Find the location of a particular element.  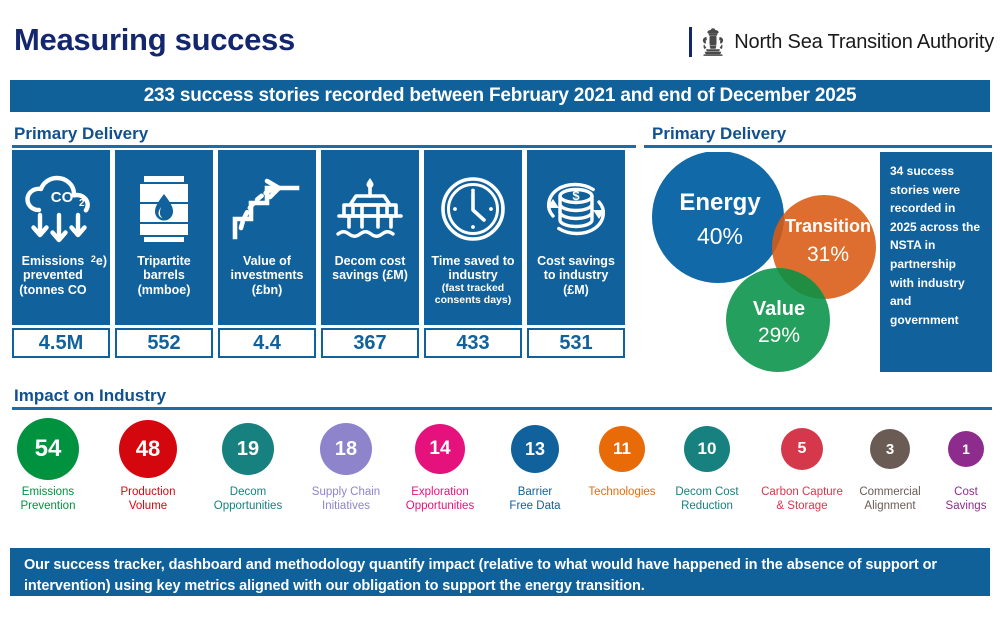

royal-crest-icon is located at coordinates (713, 42).